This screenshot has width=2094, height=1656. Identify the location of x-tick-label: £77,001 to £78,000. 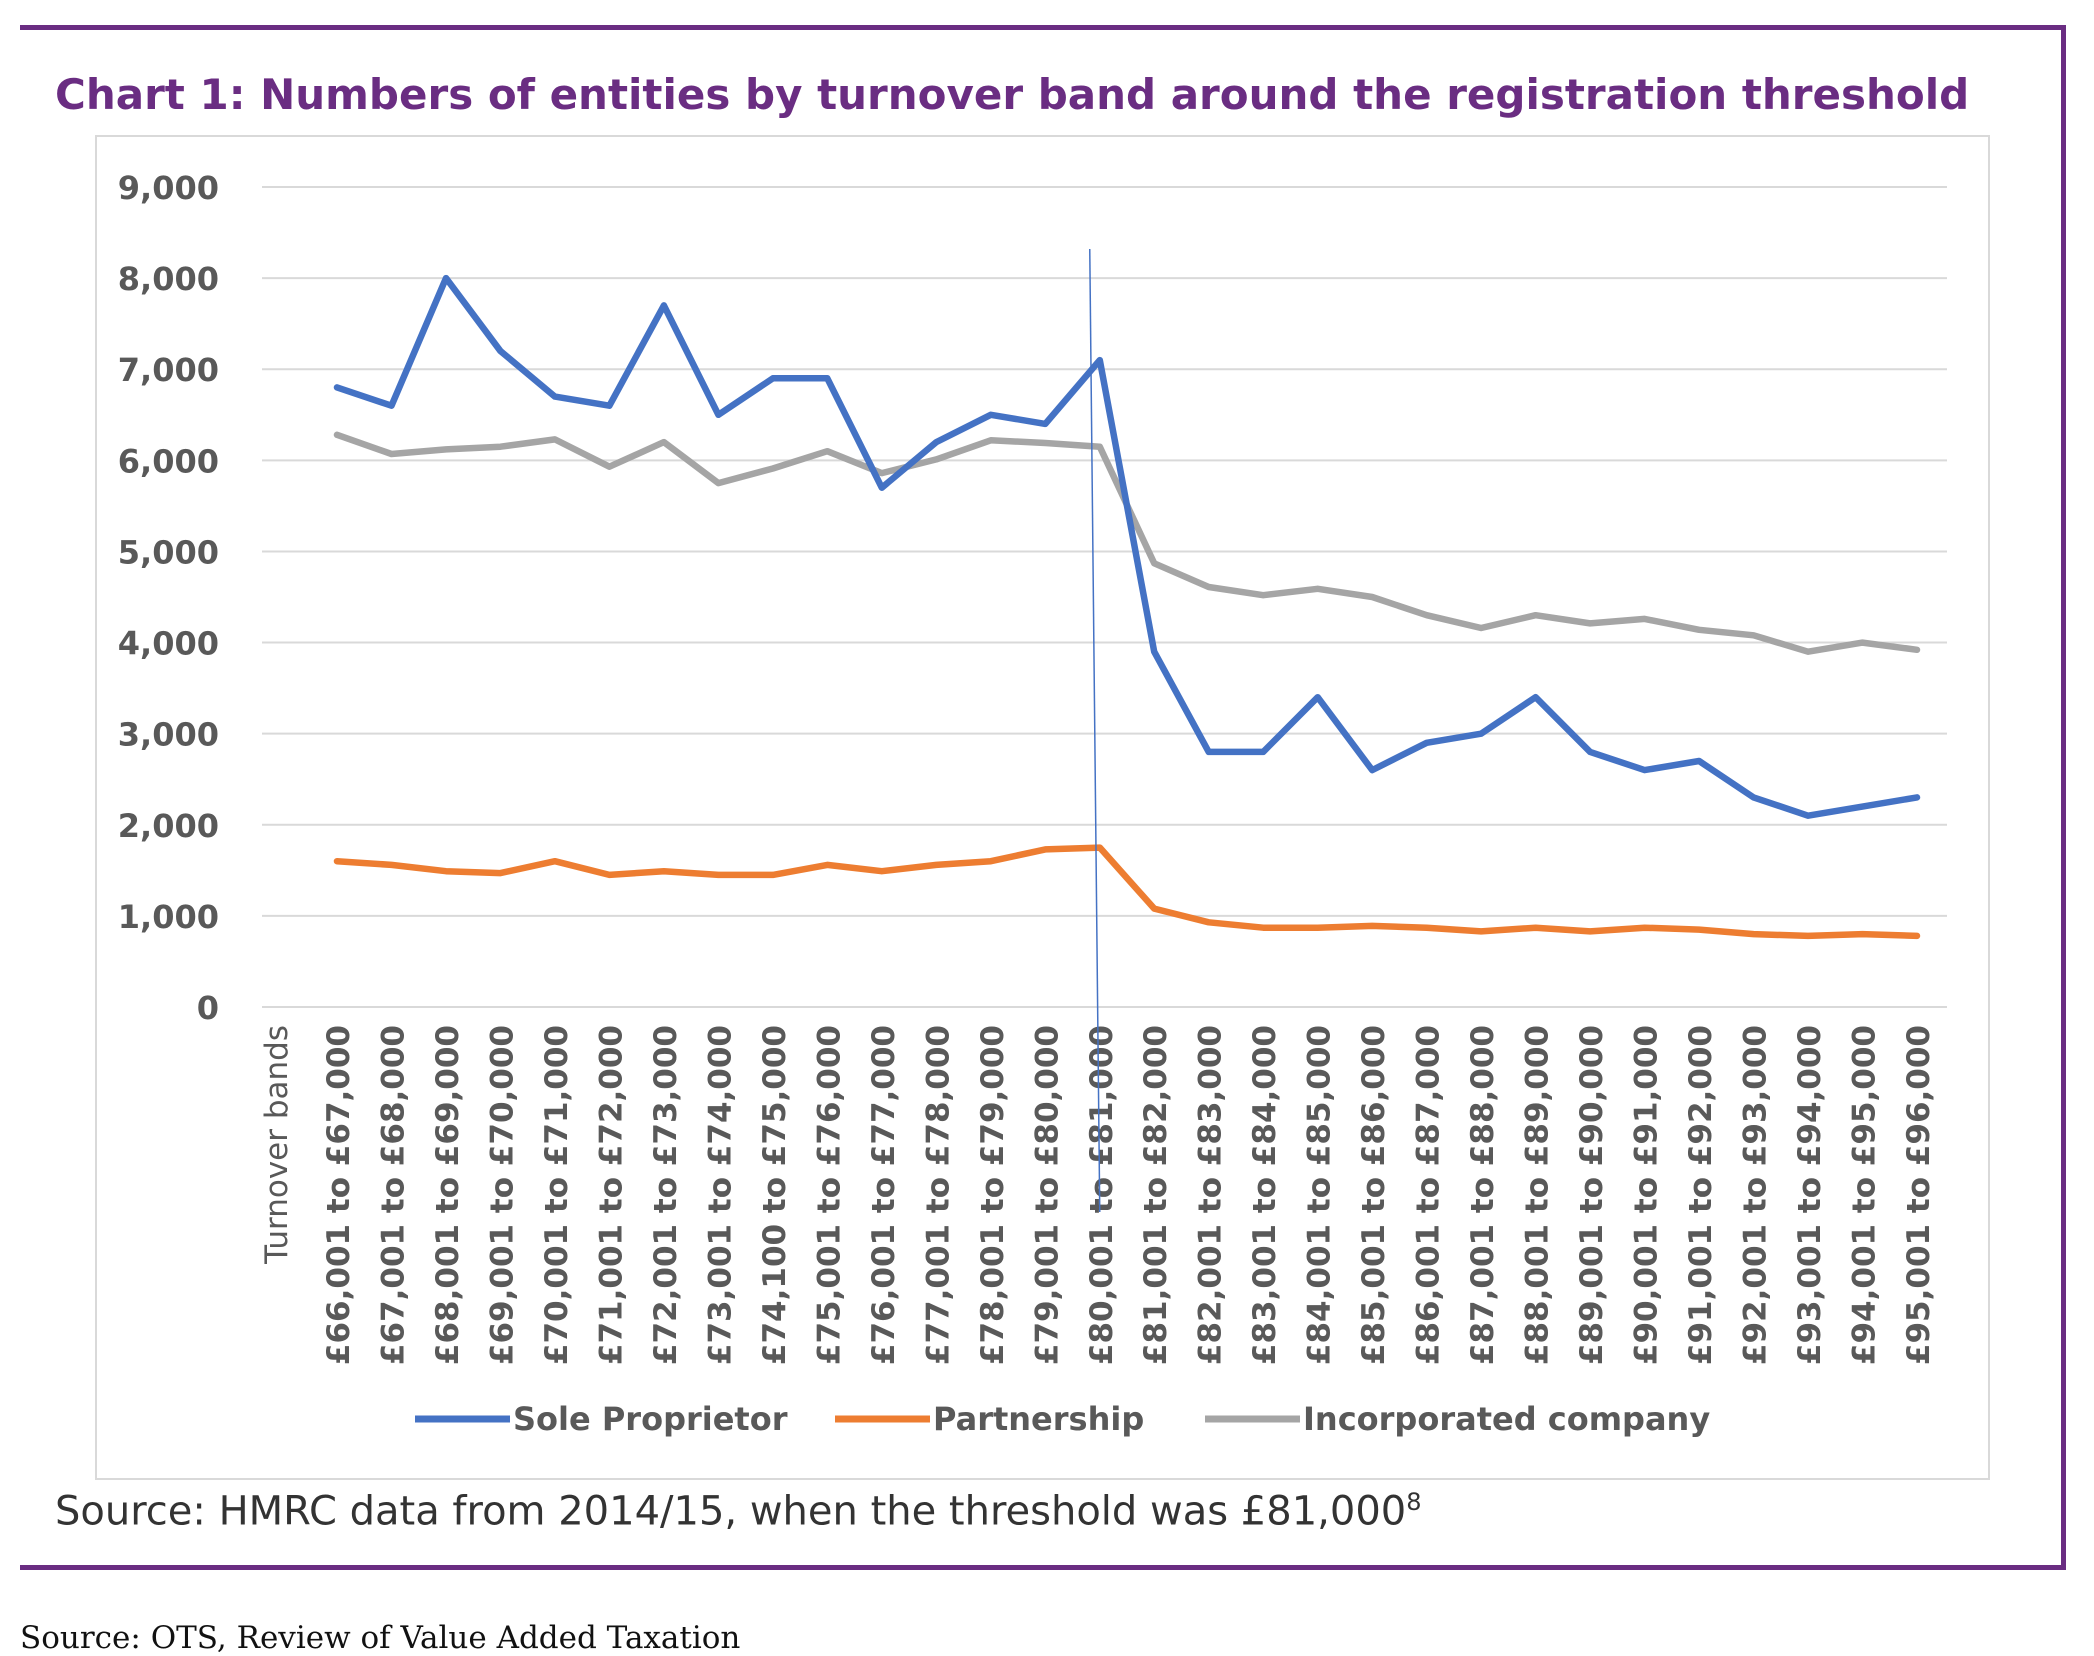
(938, 1195).